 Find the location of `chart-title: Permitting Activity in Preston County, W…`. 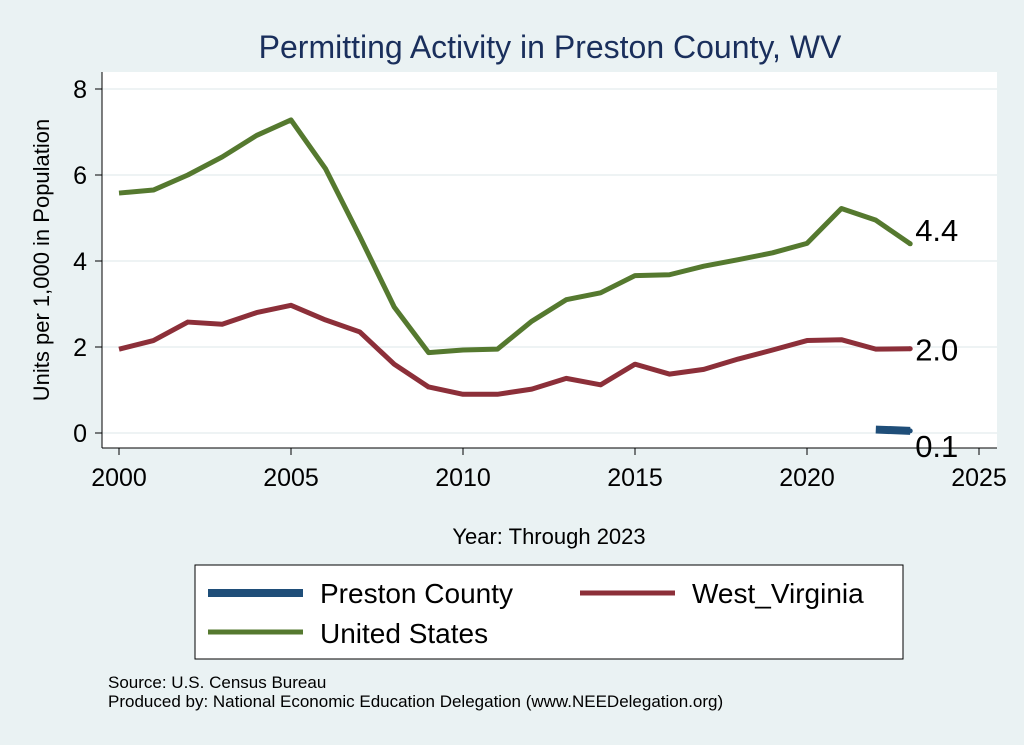

chart-title: Permitting Activity in Preston County, W… is located at coordinates (550, 47).